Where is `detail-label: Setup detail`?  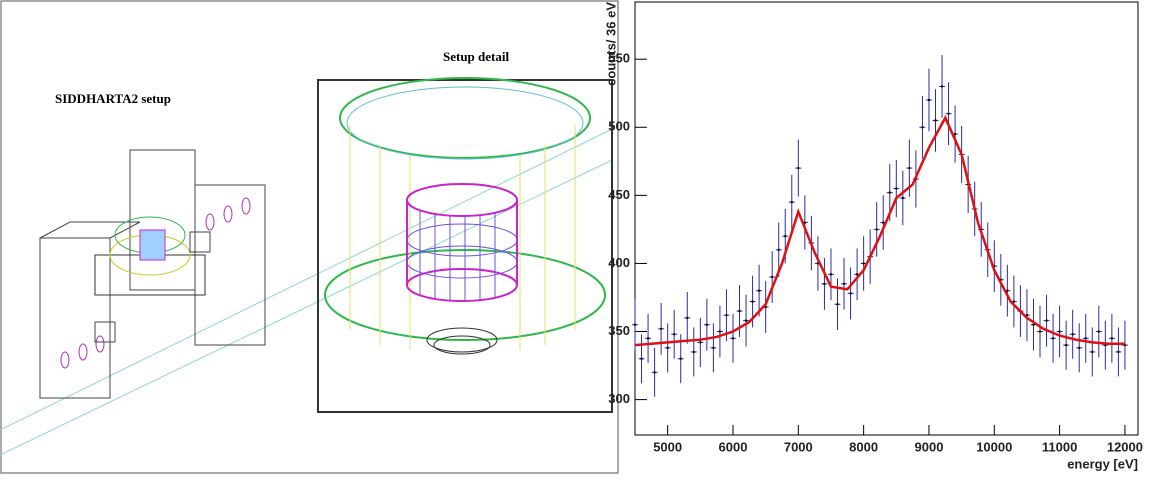 detail-label: Setup detail is located at coordinates (476, 56).